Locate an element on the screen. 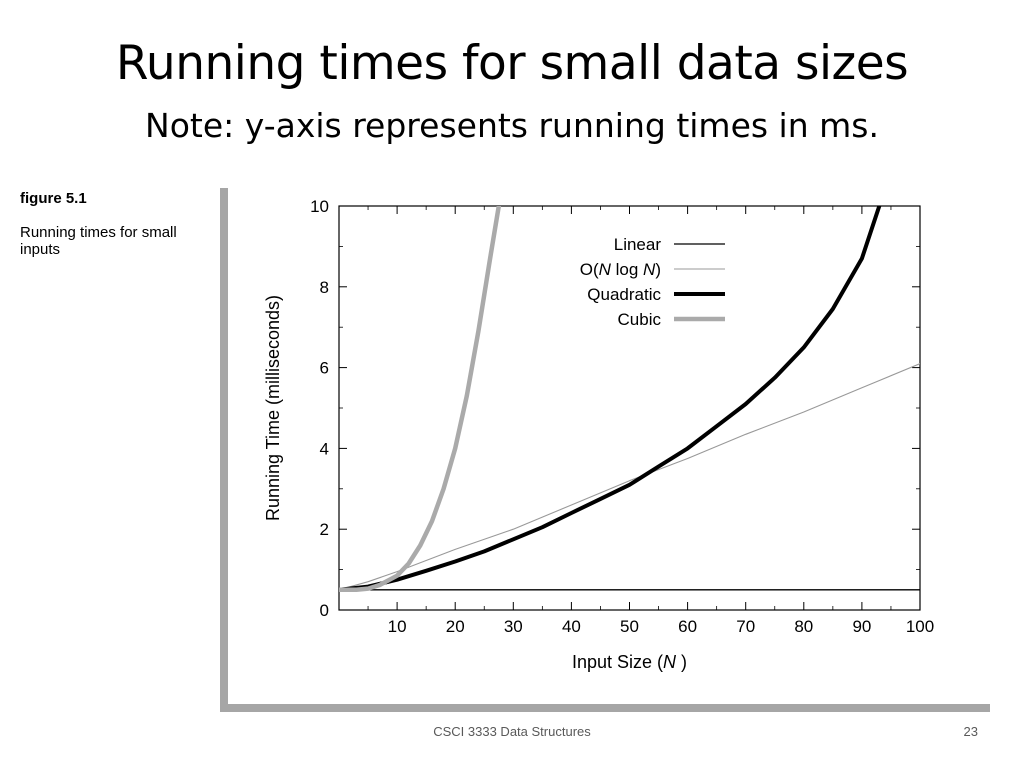 The image size is (1024, 768). figure-frame-horizontal is located at coordinates (605, 708).